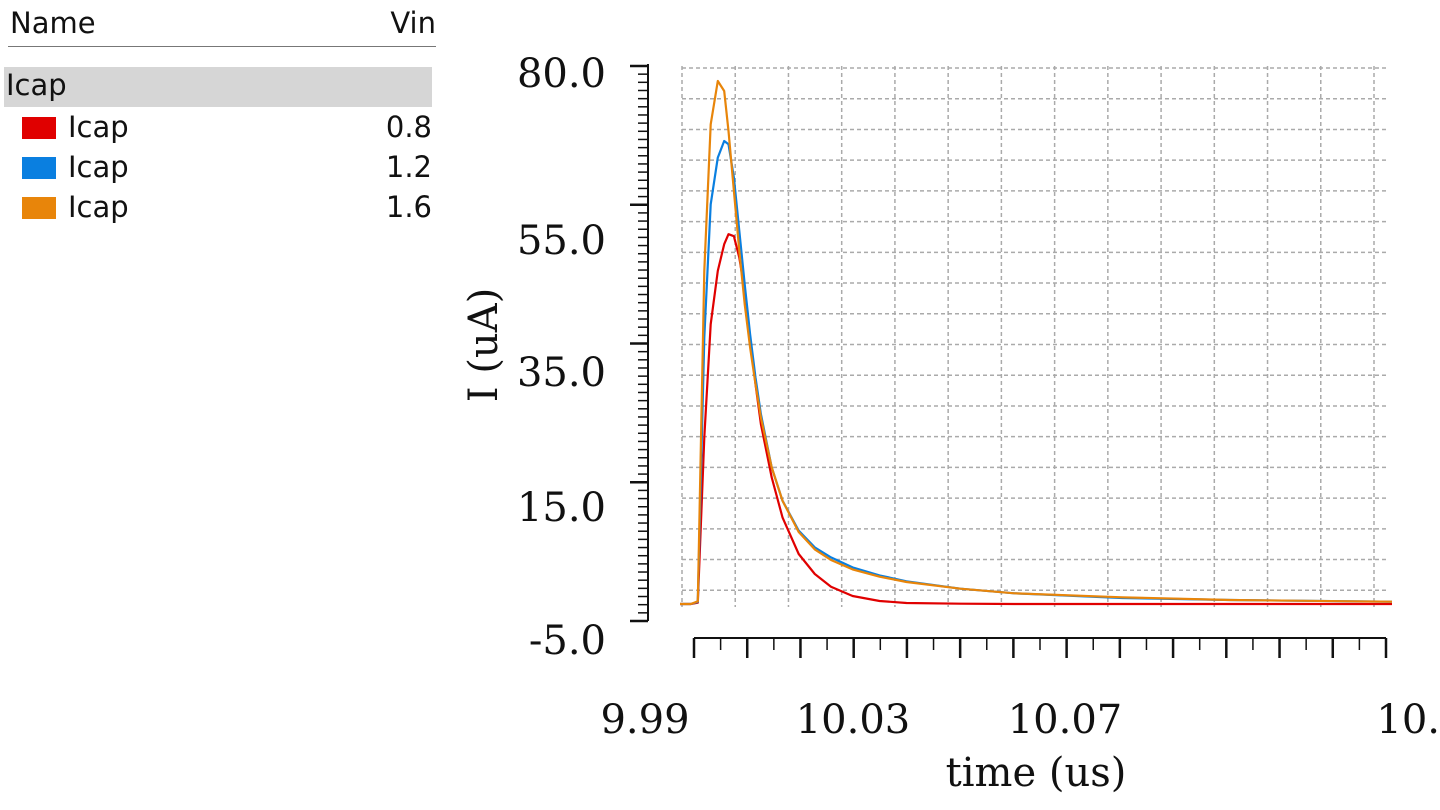 The width and height of the screenshot is (1440, 810). What do you see at coordinates (53, 23) in the screenshot?
I see `legend-column-name: Name` at bounding box center [53, 23].